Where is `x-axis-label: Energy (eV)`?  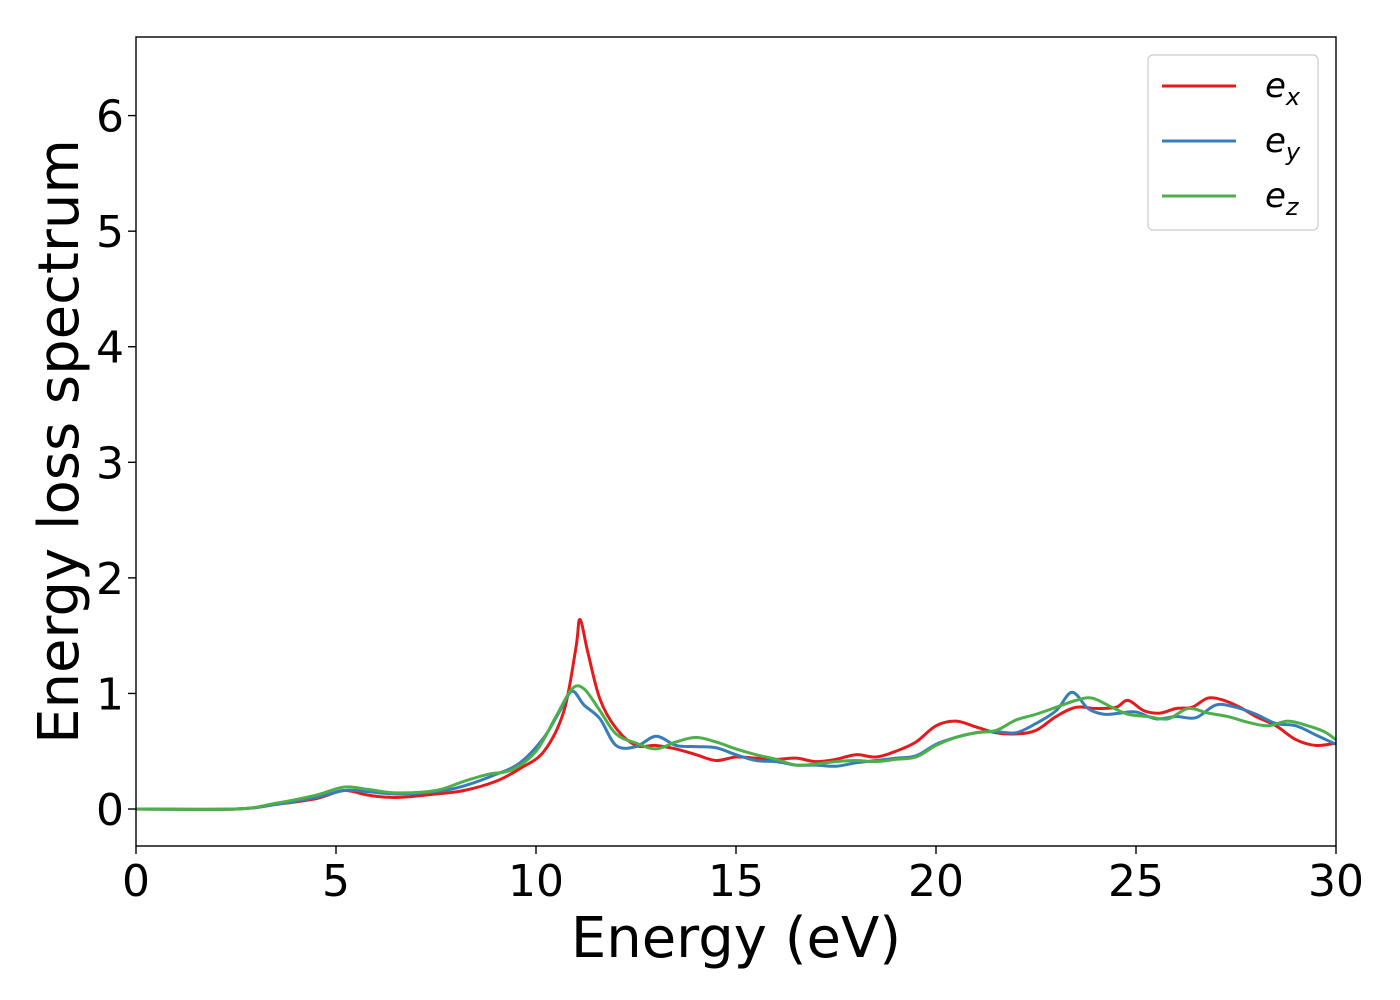 x-axis-label: Energy (eV) is located at coordinates (736, 938).